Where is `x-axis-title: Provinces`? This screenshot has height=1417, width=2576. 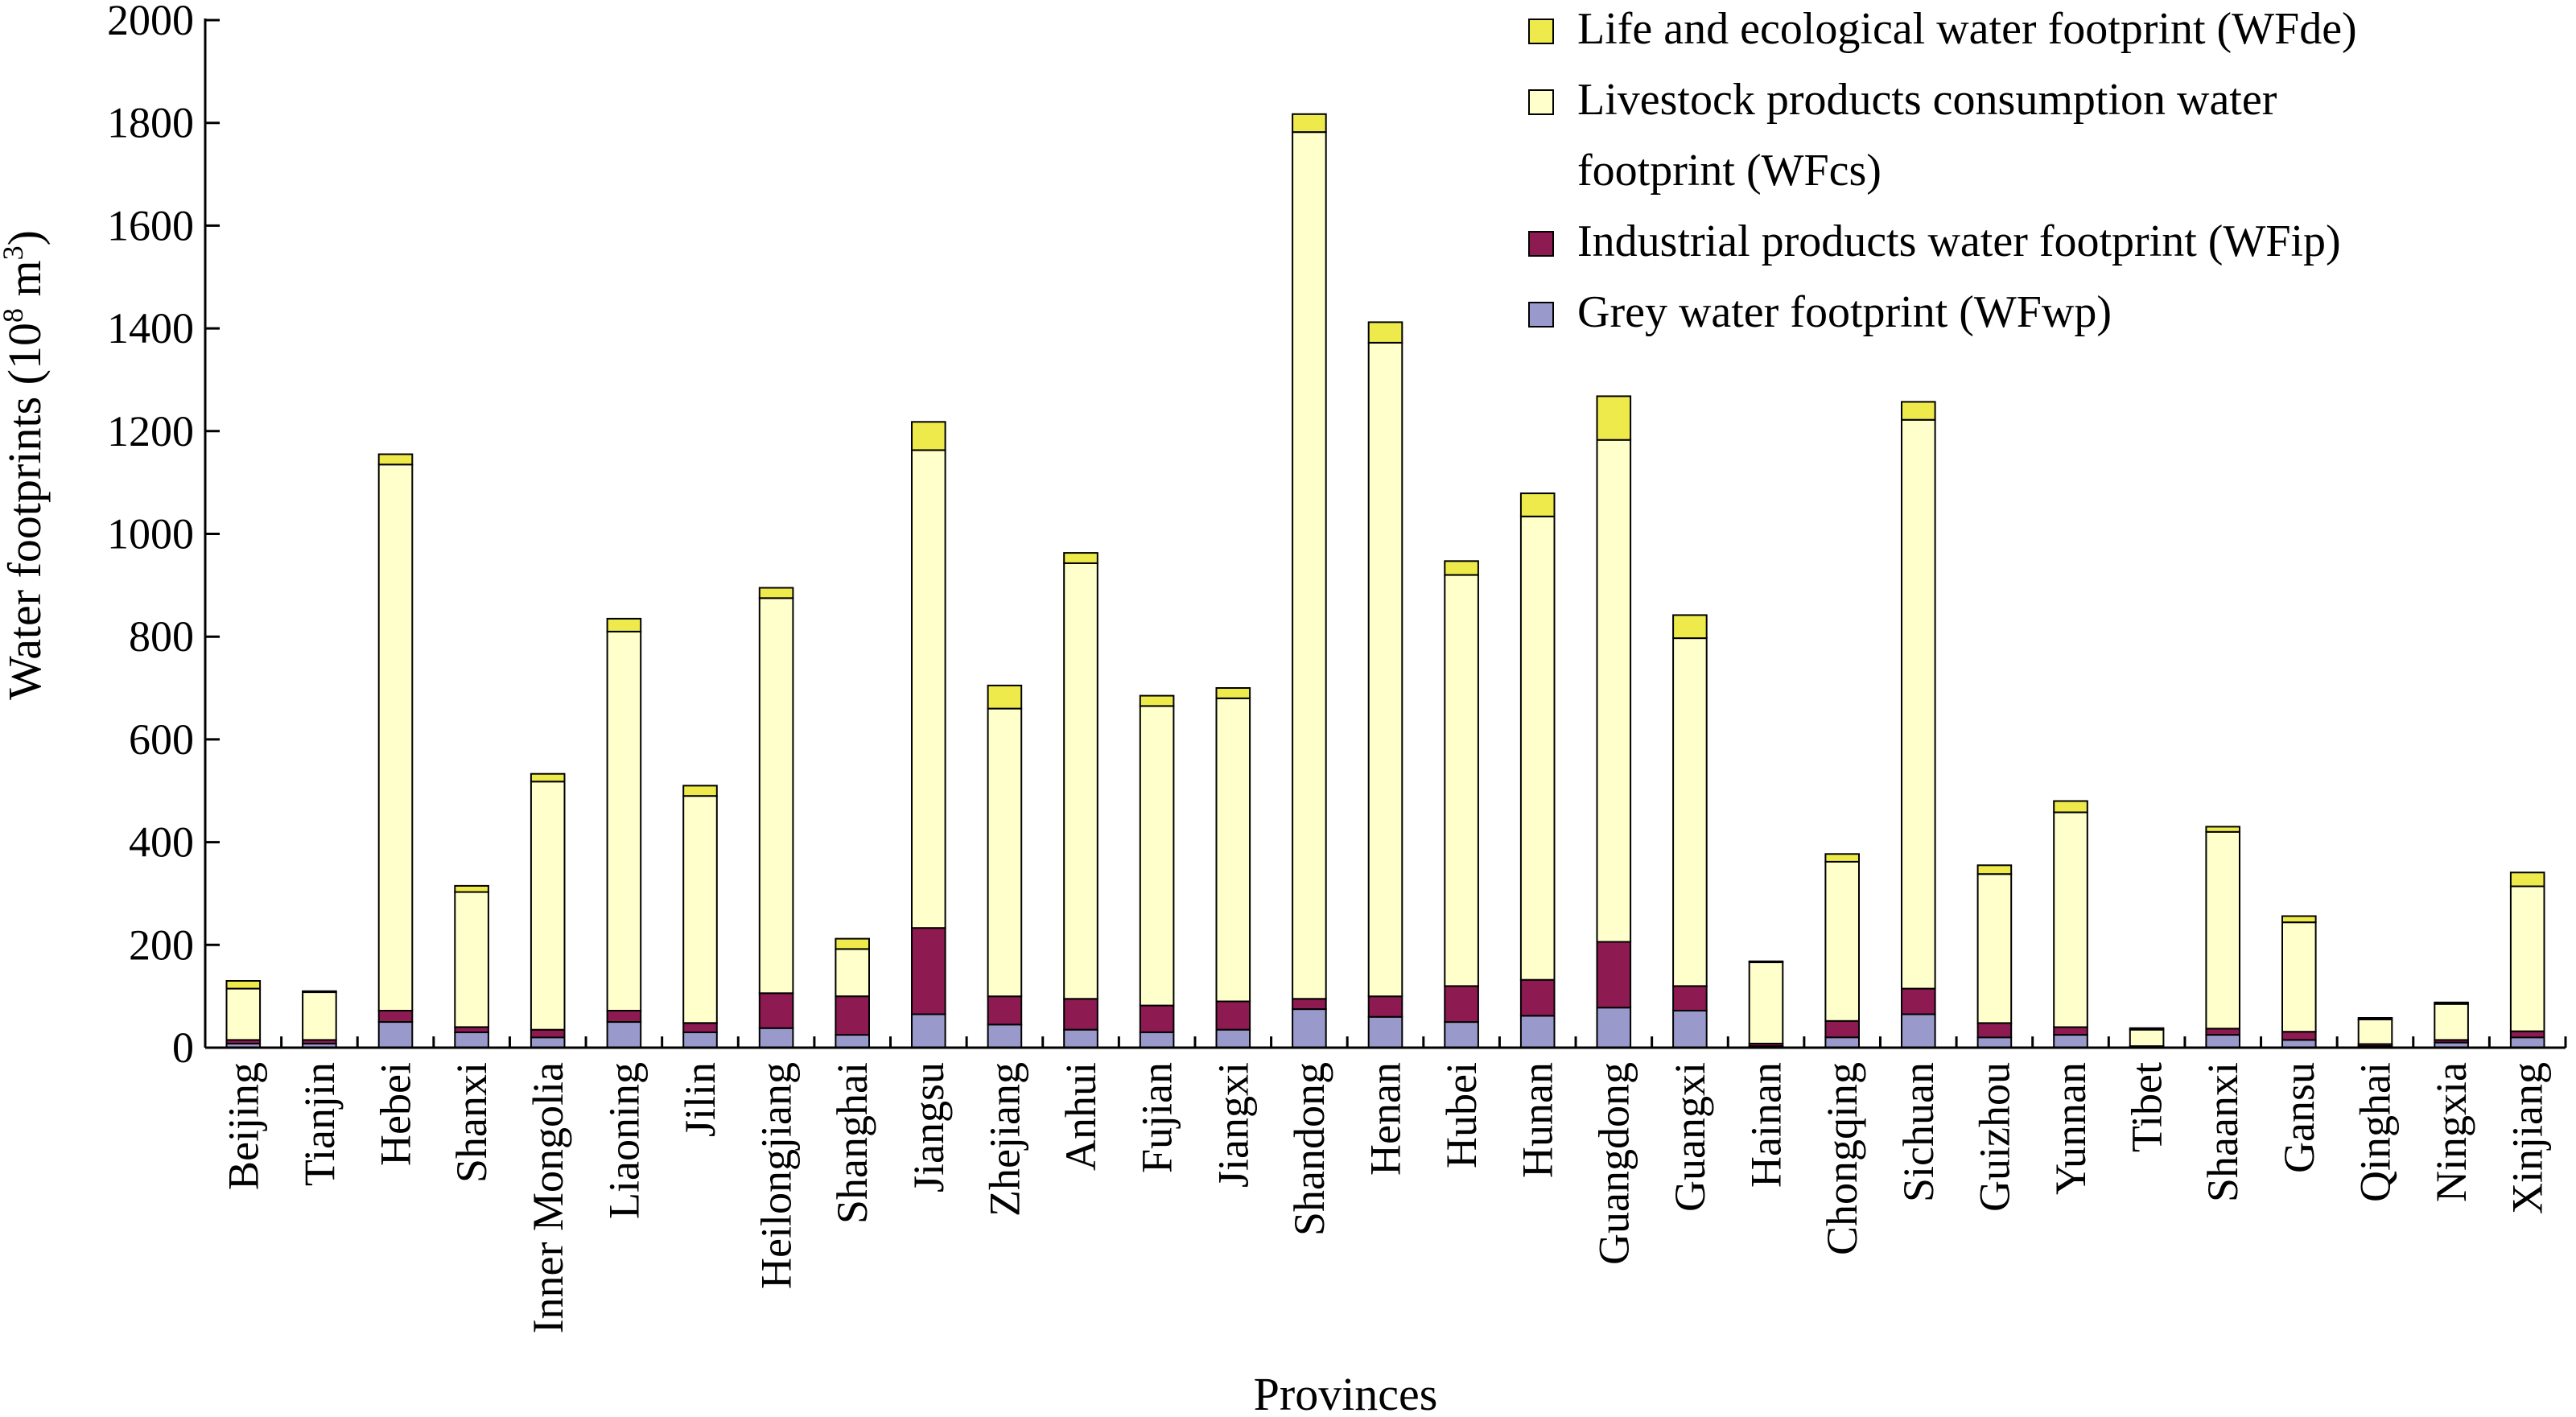
x-axis-title: Provinces is located at coordinates (1346, 1392).